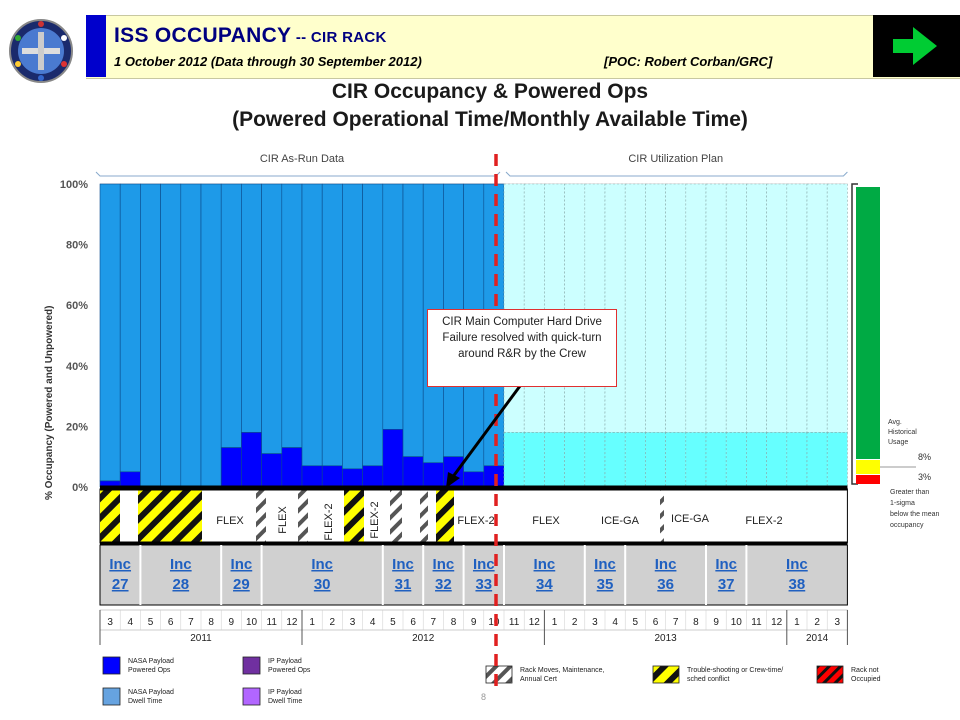  Describe the element at coordinates (562, 670) in the screenshot. I see `legend-label-line1: Rack Moves, Maintenance,` at that location.